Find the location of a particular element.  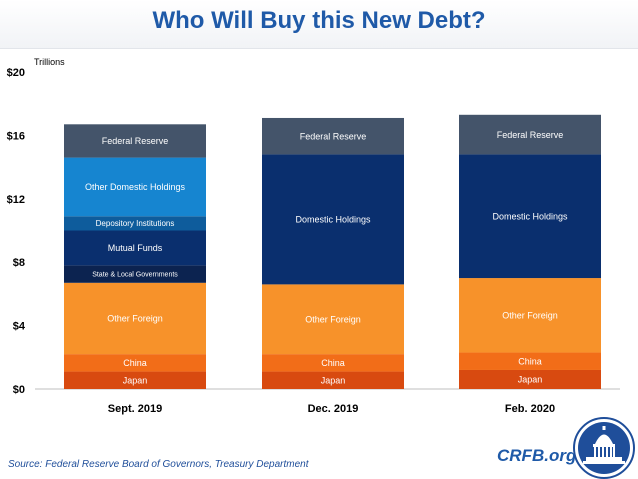

x-tick-label: Dec. 2019 is located at coordinates (333, 409).